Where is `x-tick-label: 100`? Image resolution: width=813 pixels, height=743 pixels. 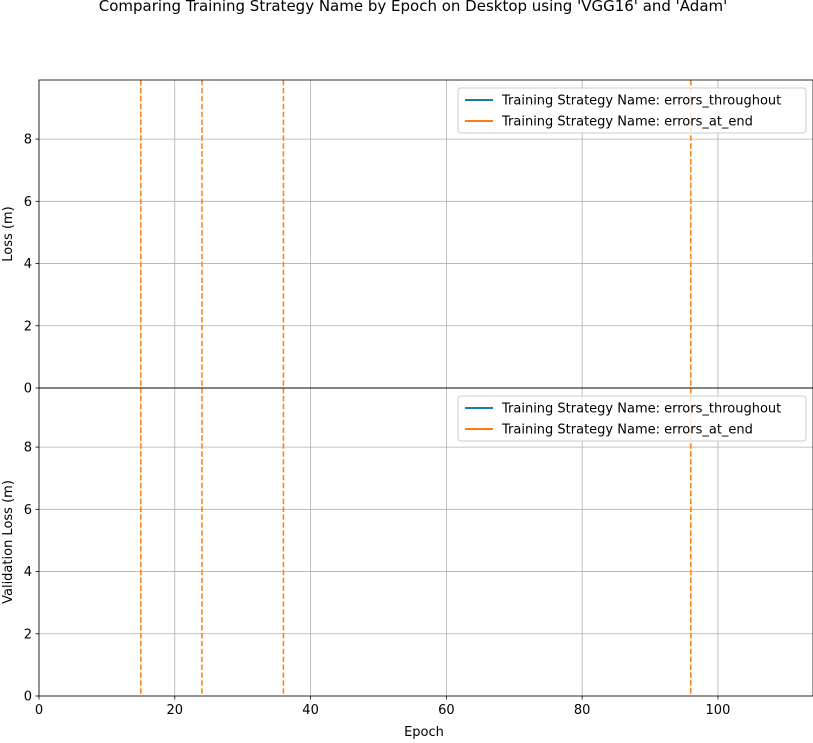 x-tick-label: 100 is located at coordinates (718, 710).